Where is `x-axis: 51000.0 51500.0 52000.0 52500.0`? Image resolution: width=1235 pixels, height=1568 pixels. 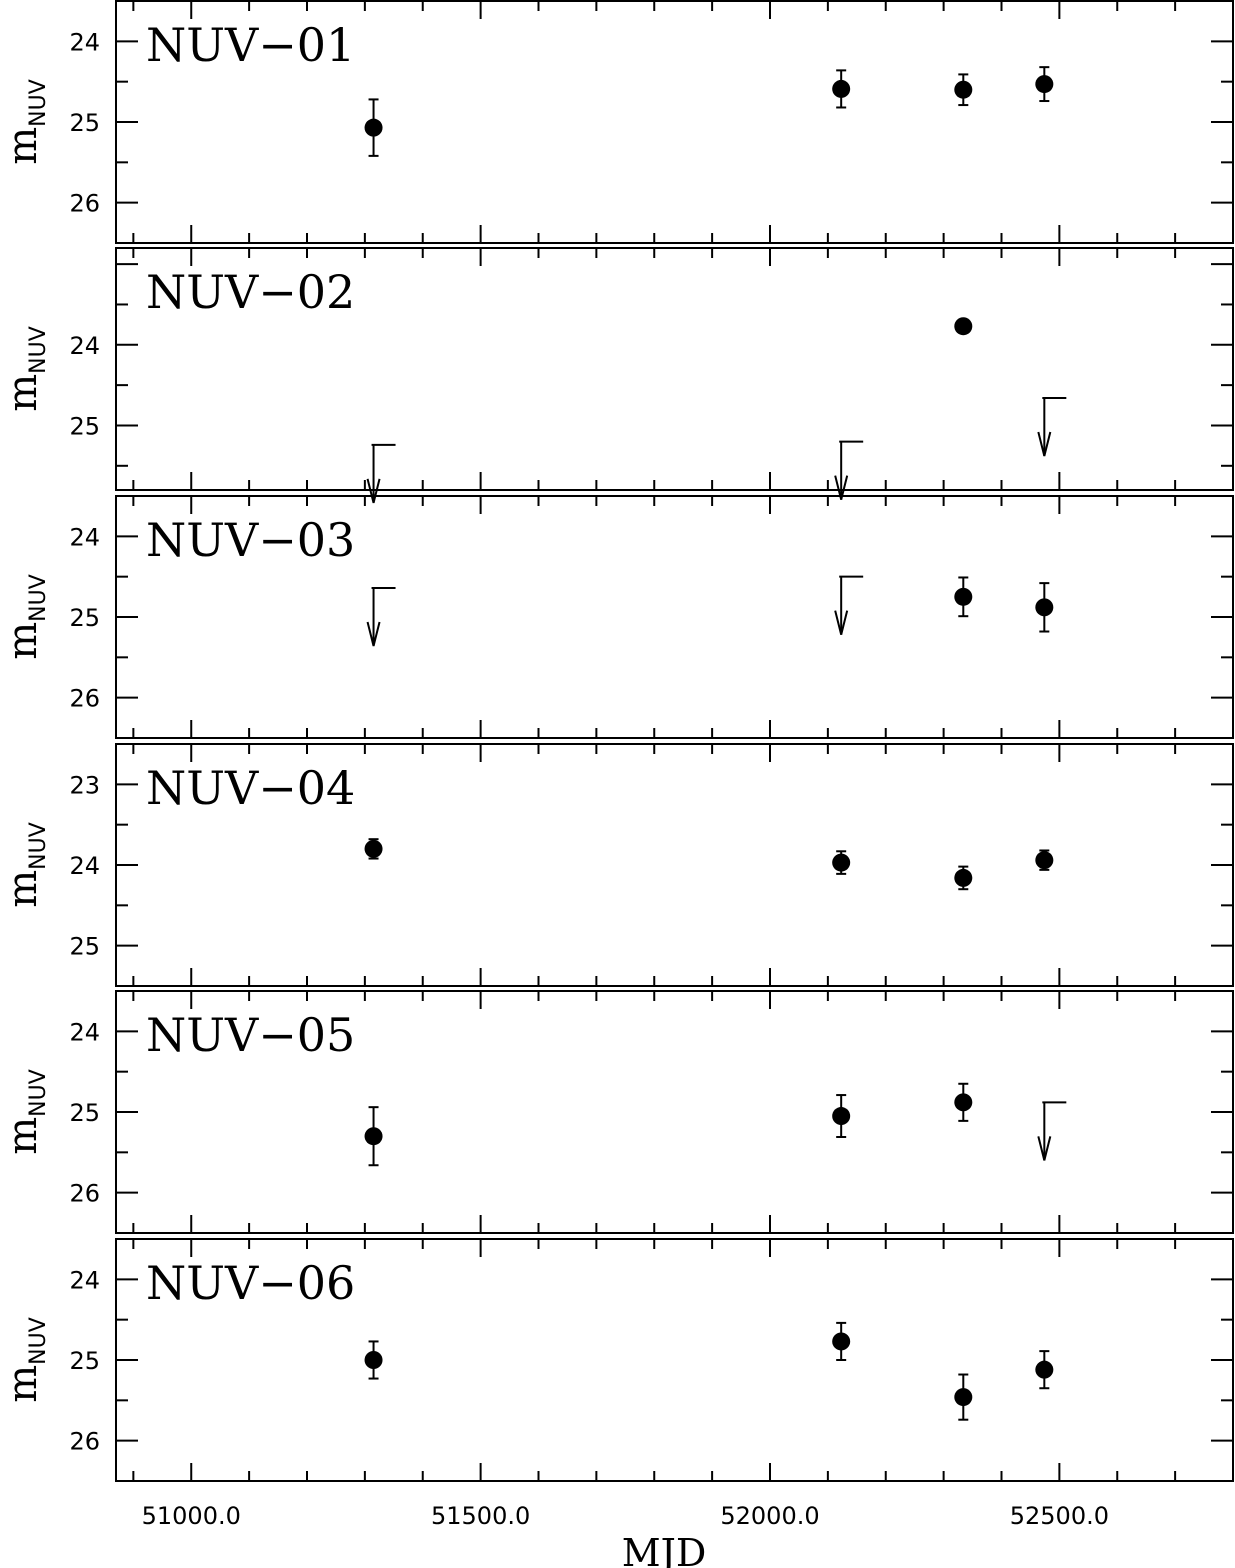 x-axis: 51000.0 51500.0 52000.0 52500.0 is located at coordinates (625, 1516).